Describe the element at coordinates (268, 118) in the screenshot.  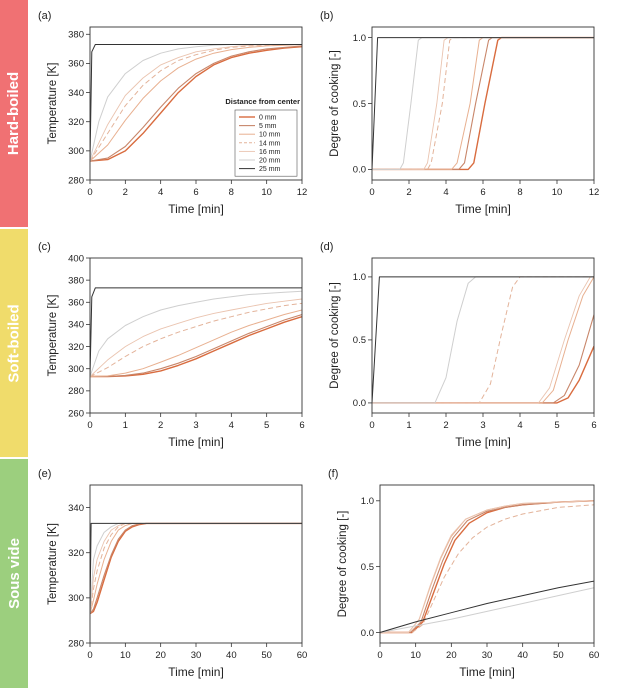
I see `legend-entry: 0 mm` at that location.